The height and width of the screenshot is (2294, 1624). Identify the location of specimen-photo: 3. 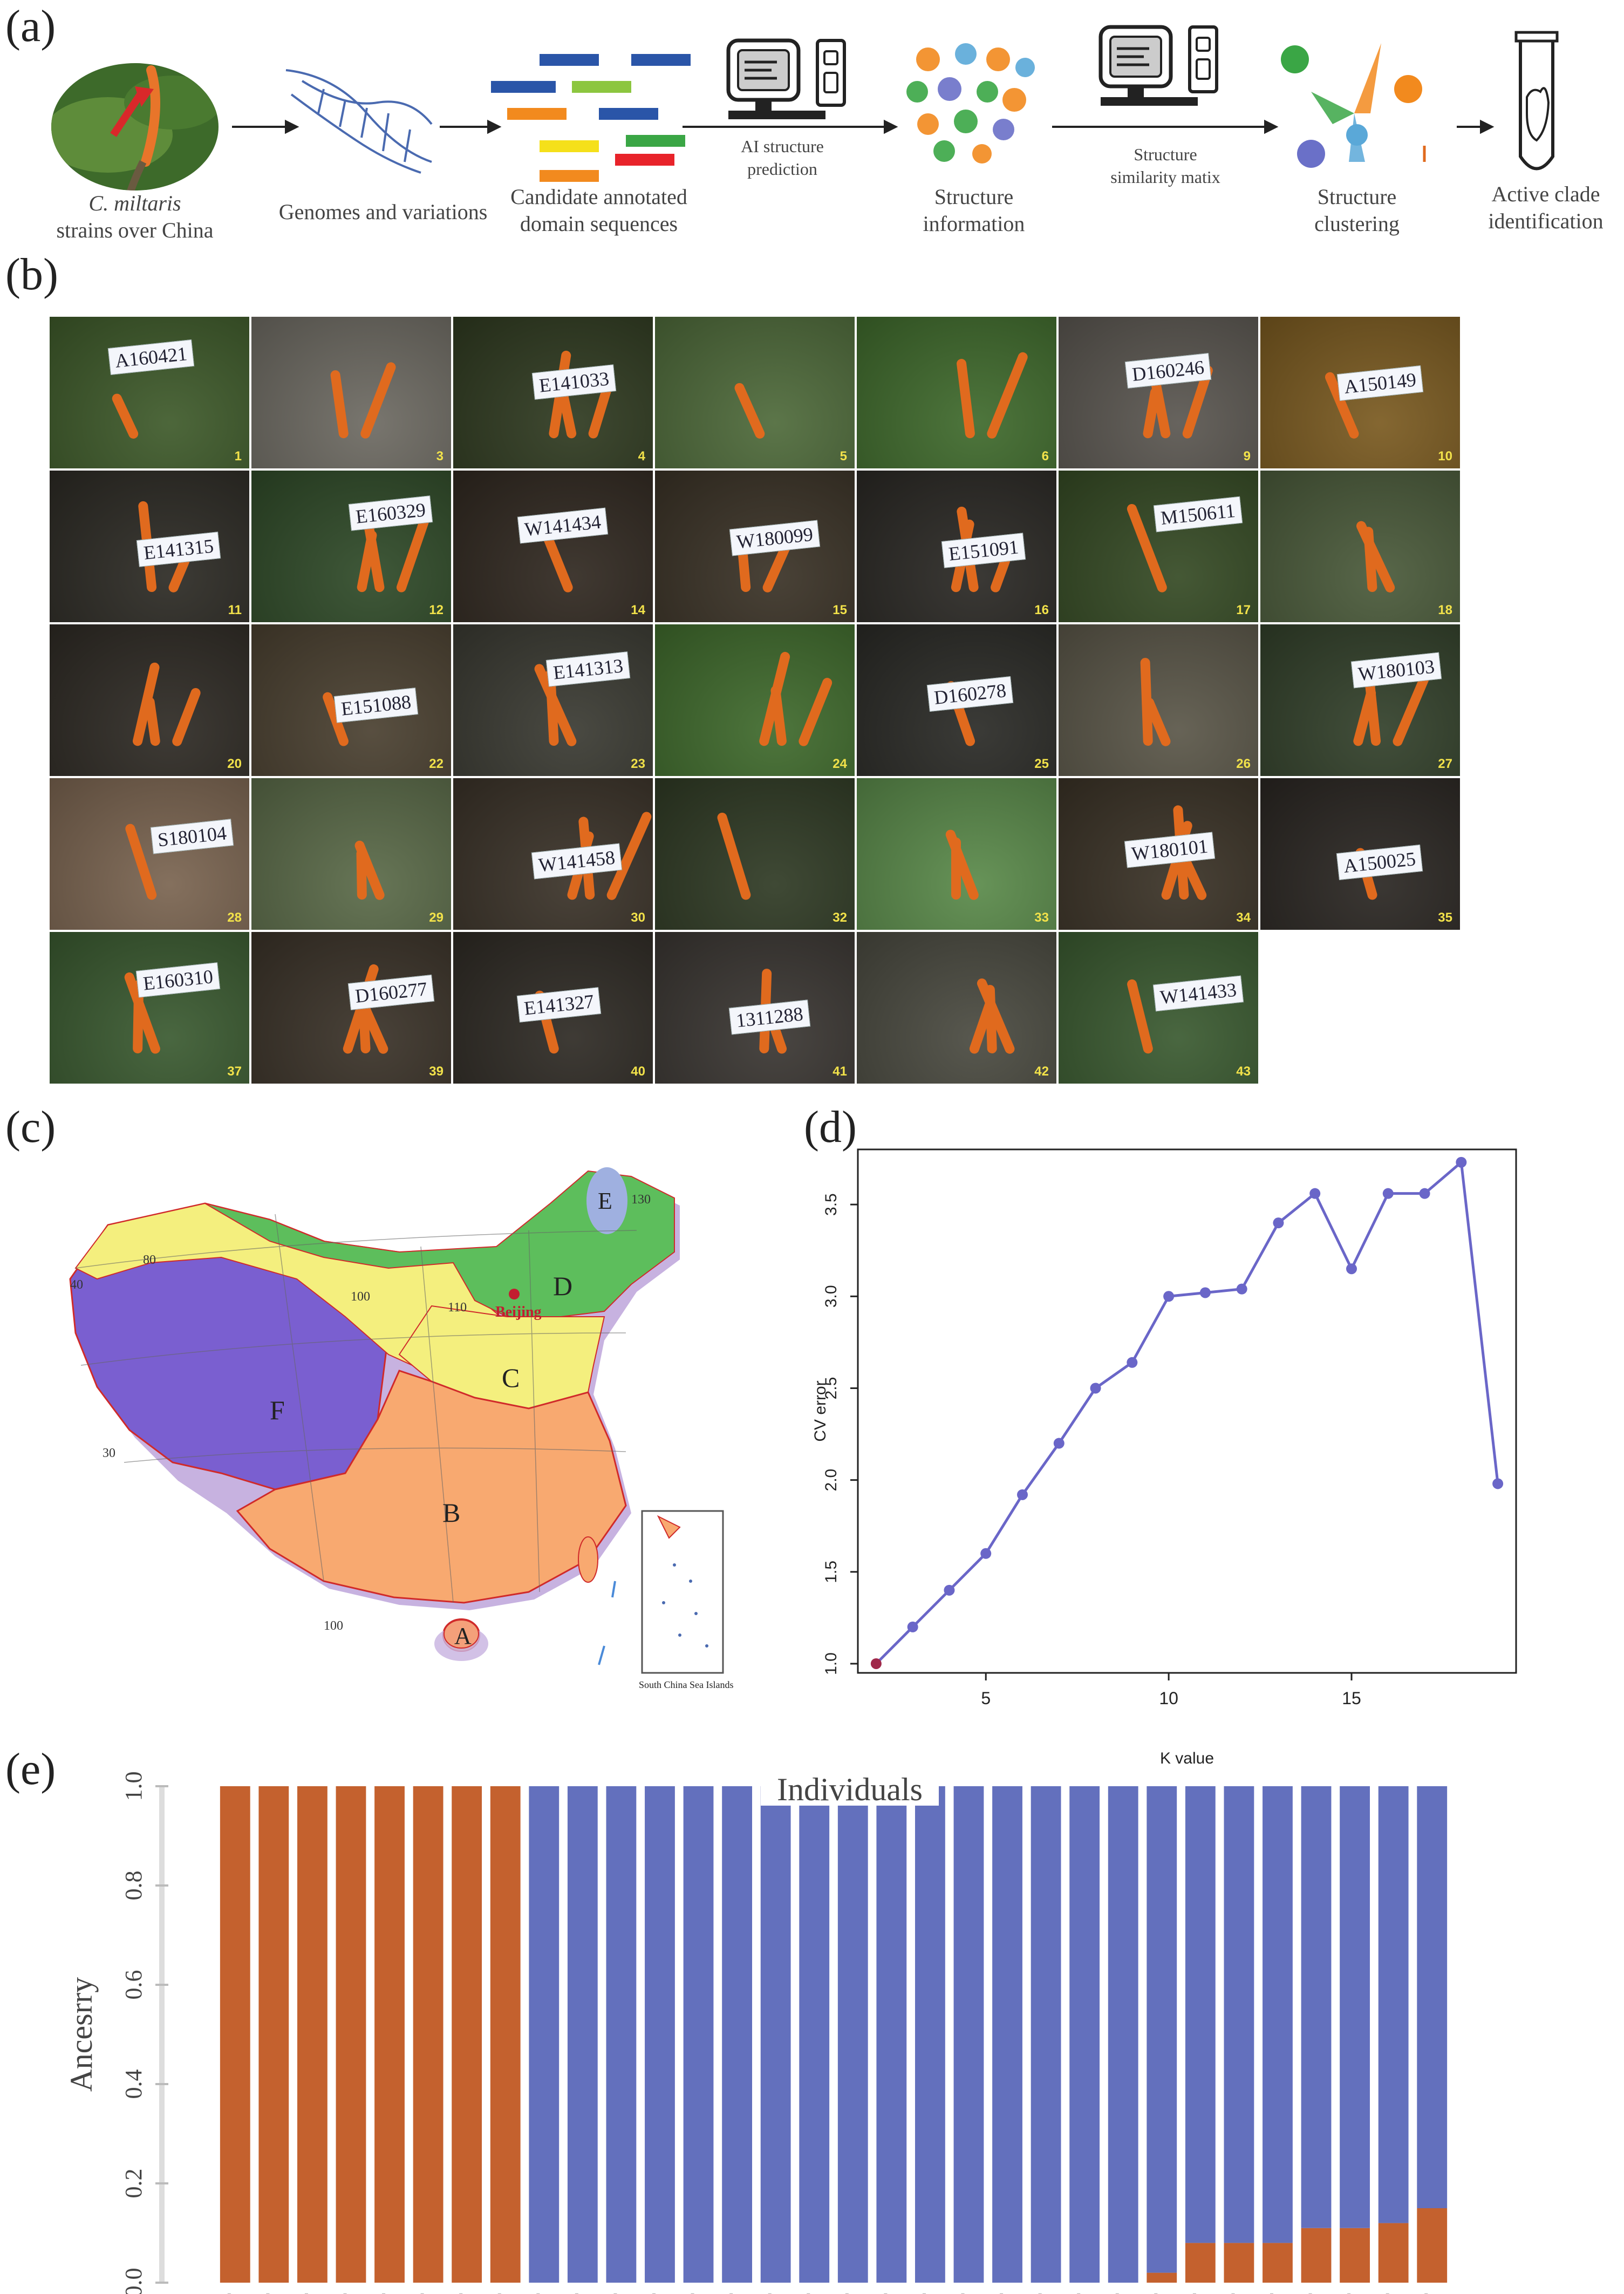
(351, 392).